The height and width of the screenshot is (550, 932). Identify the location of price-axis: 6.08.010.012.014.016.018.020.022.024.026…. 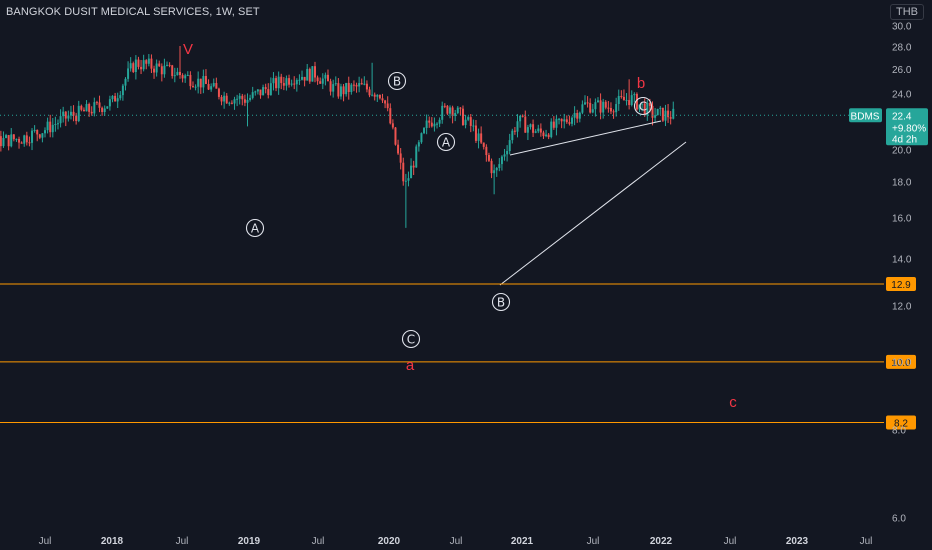
(902, 273).